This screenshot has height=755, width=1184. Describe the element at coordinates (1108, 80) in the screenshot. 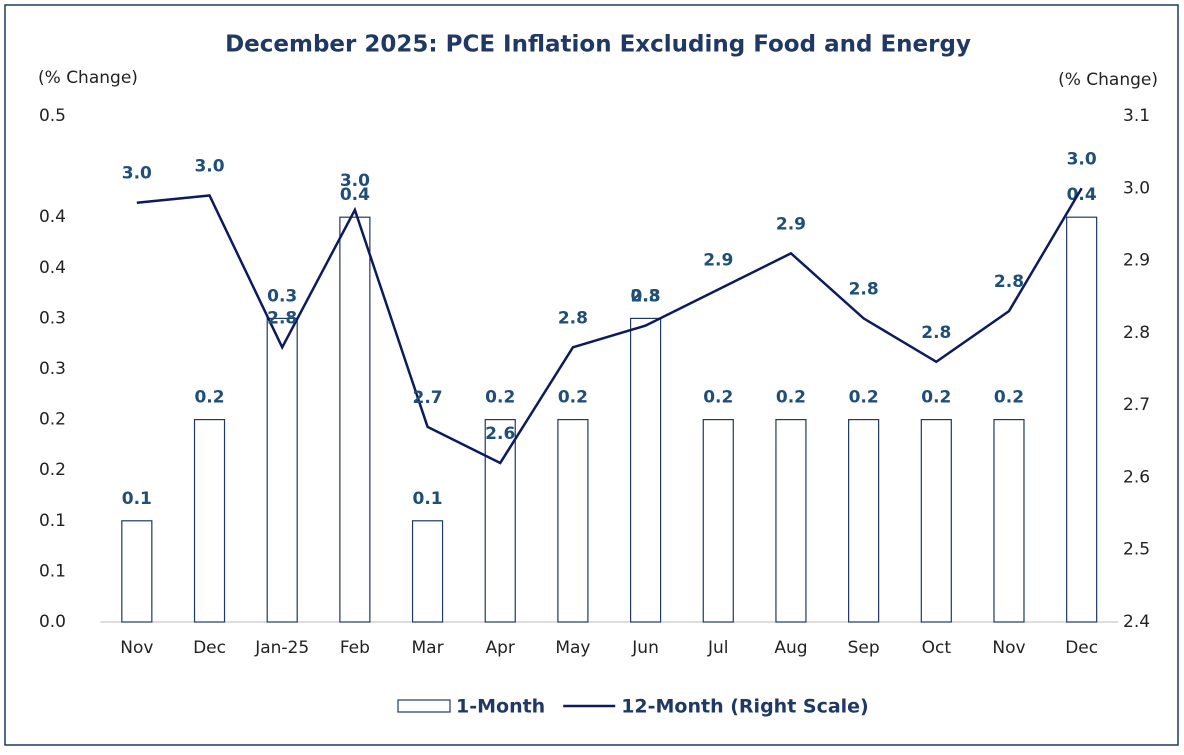

I see `y2-axis-label: (% Change)` at that location.